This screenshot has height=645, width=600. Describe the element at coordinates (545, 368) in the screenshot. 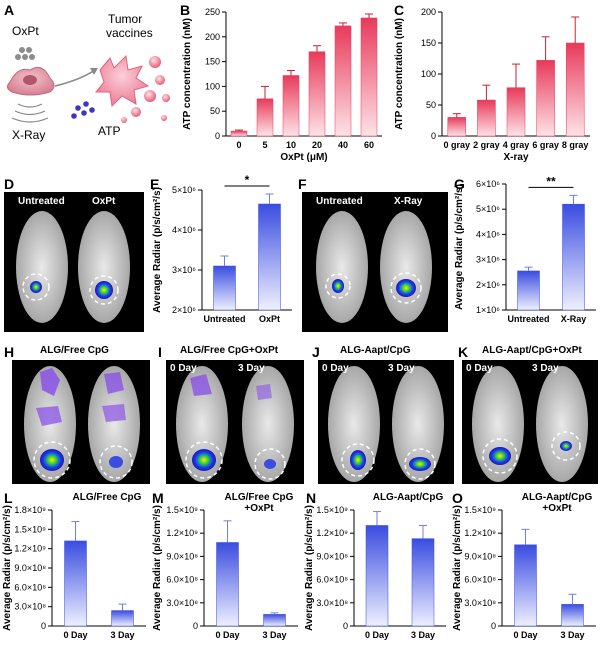

I see `mouse-k-right-label: 3 Day` at that location.